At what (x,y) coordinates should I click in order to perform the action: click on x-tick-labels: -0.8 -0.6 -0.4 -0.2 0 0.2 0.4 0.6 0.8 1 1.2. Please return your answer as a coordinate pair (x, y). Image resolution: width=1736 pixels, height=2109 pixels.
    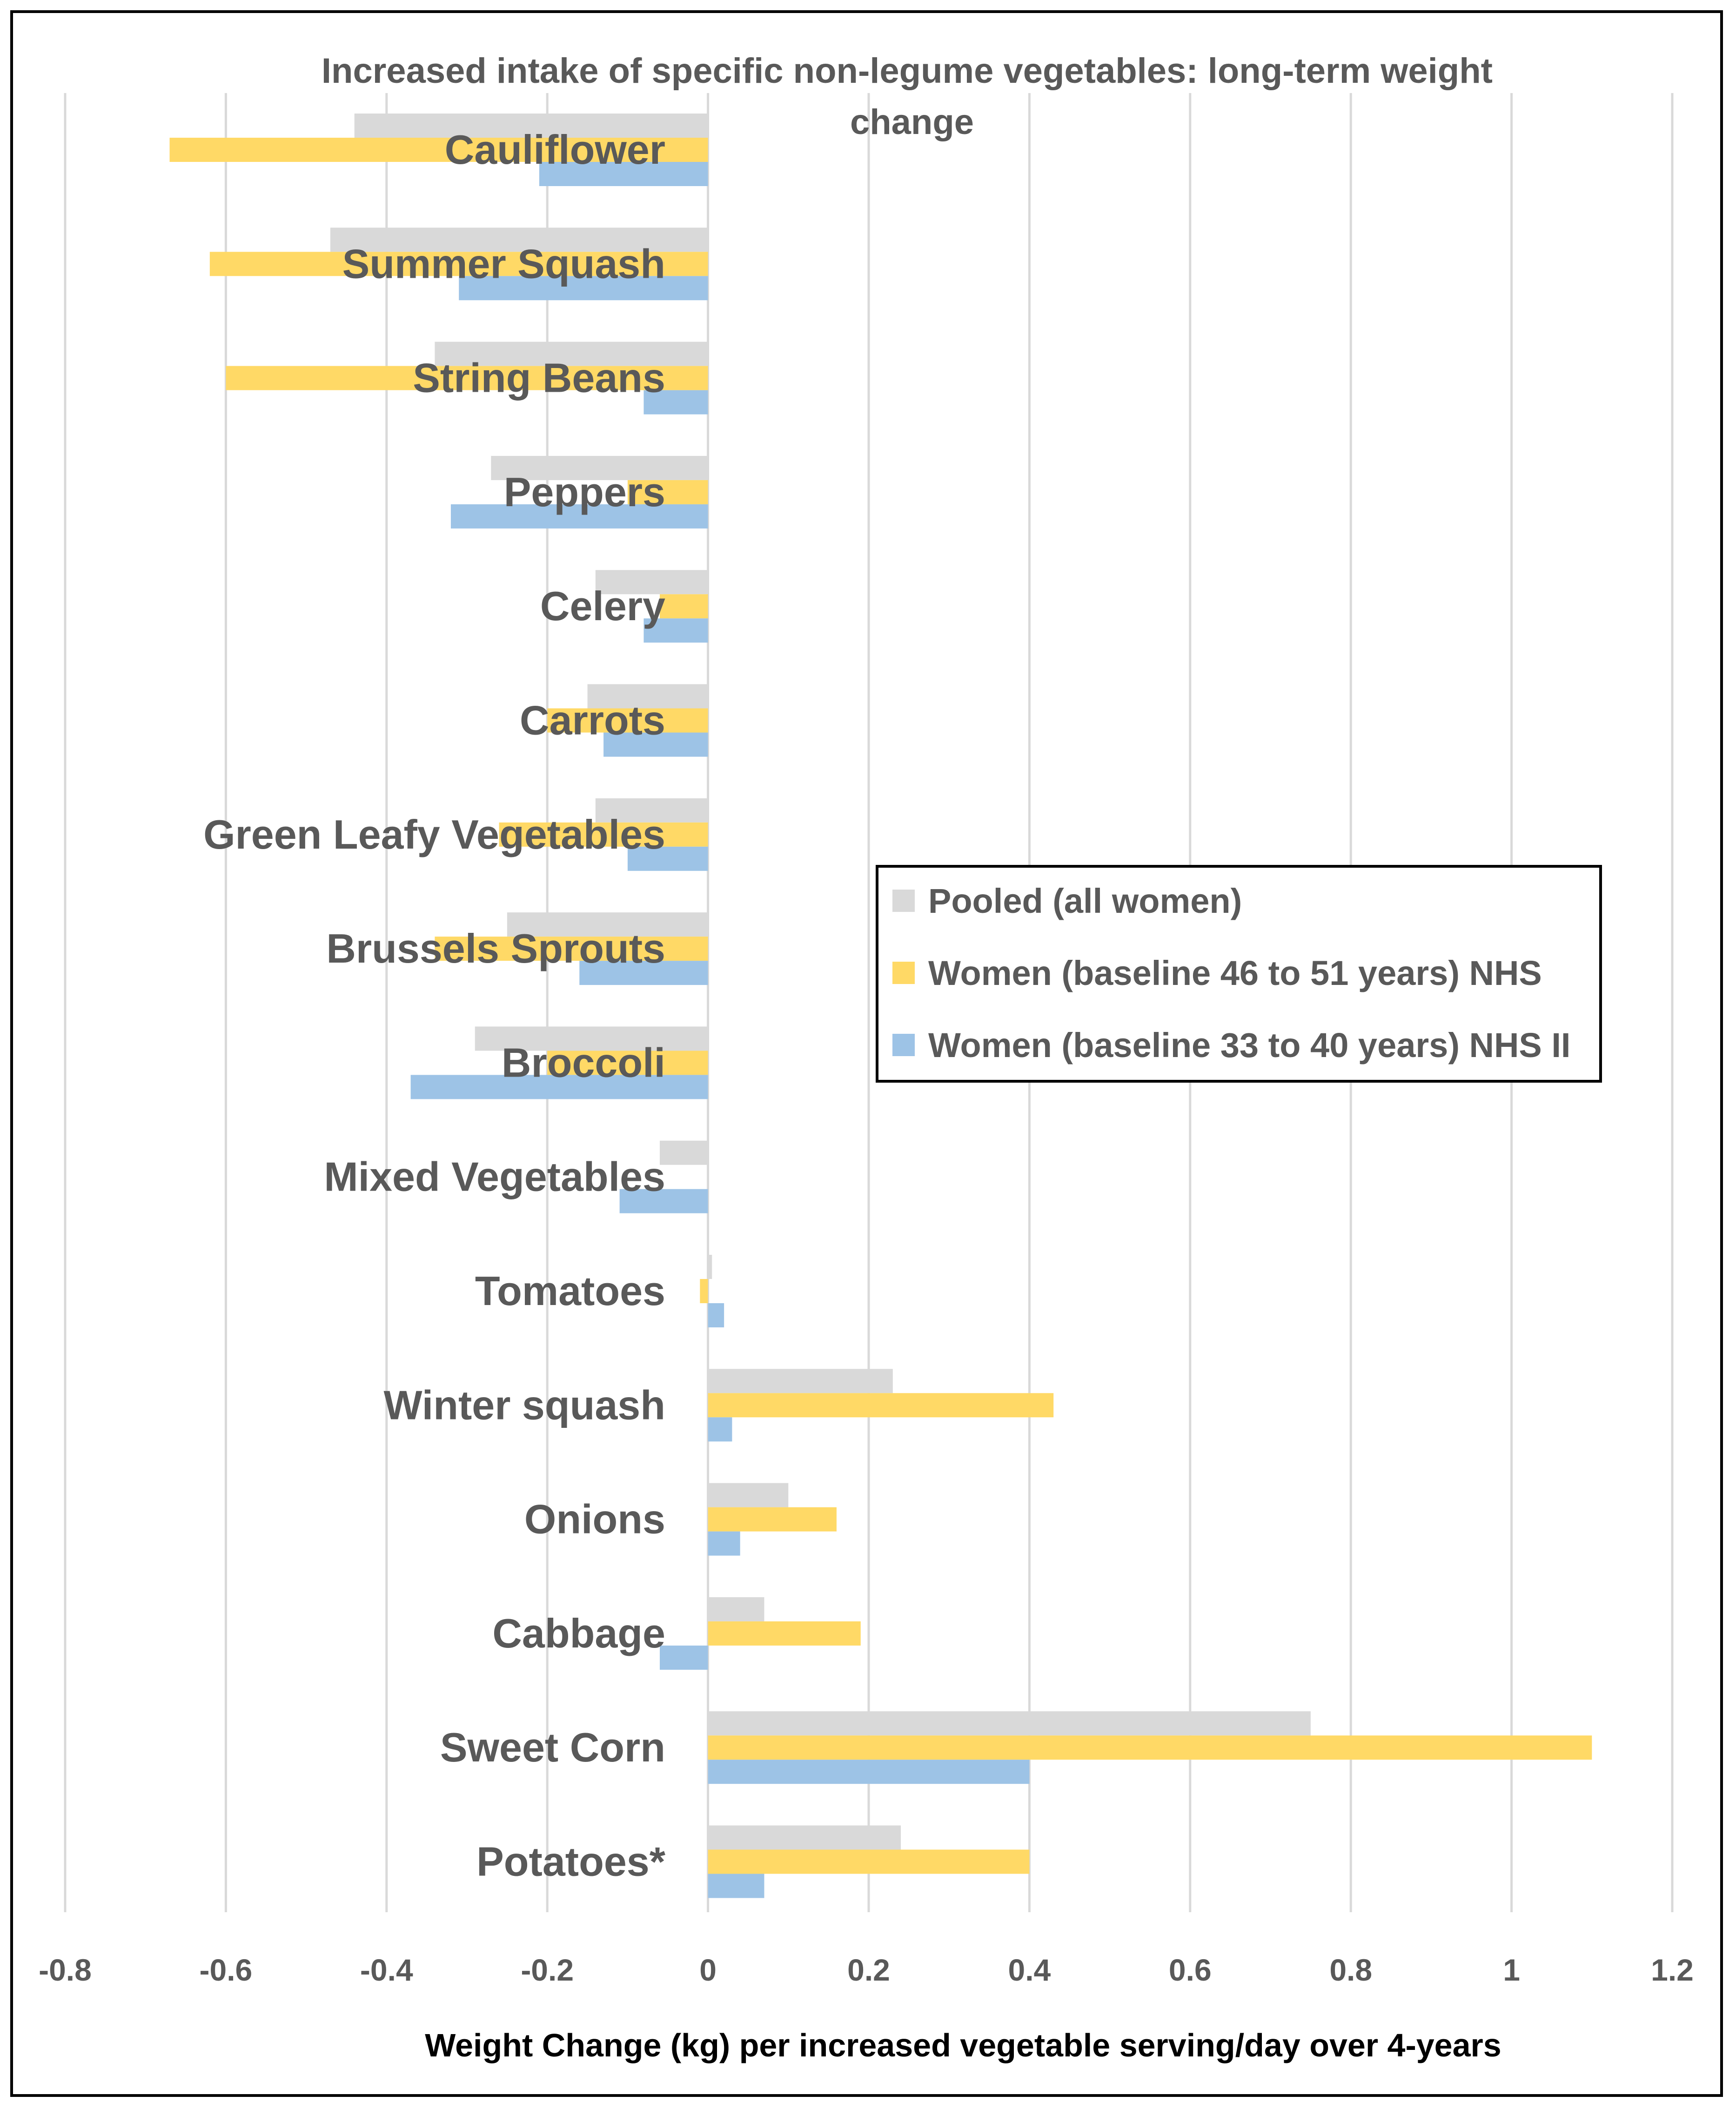
    Looking at the image, I should click on (867, 1970).